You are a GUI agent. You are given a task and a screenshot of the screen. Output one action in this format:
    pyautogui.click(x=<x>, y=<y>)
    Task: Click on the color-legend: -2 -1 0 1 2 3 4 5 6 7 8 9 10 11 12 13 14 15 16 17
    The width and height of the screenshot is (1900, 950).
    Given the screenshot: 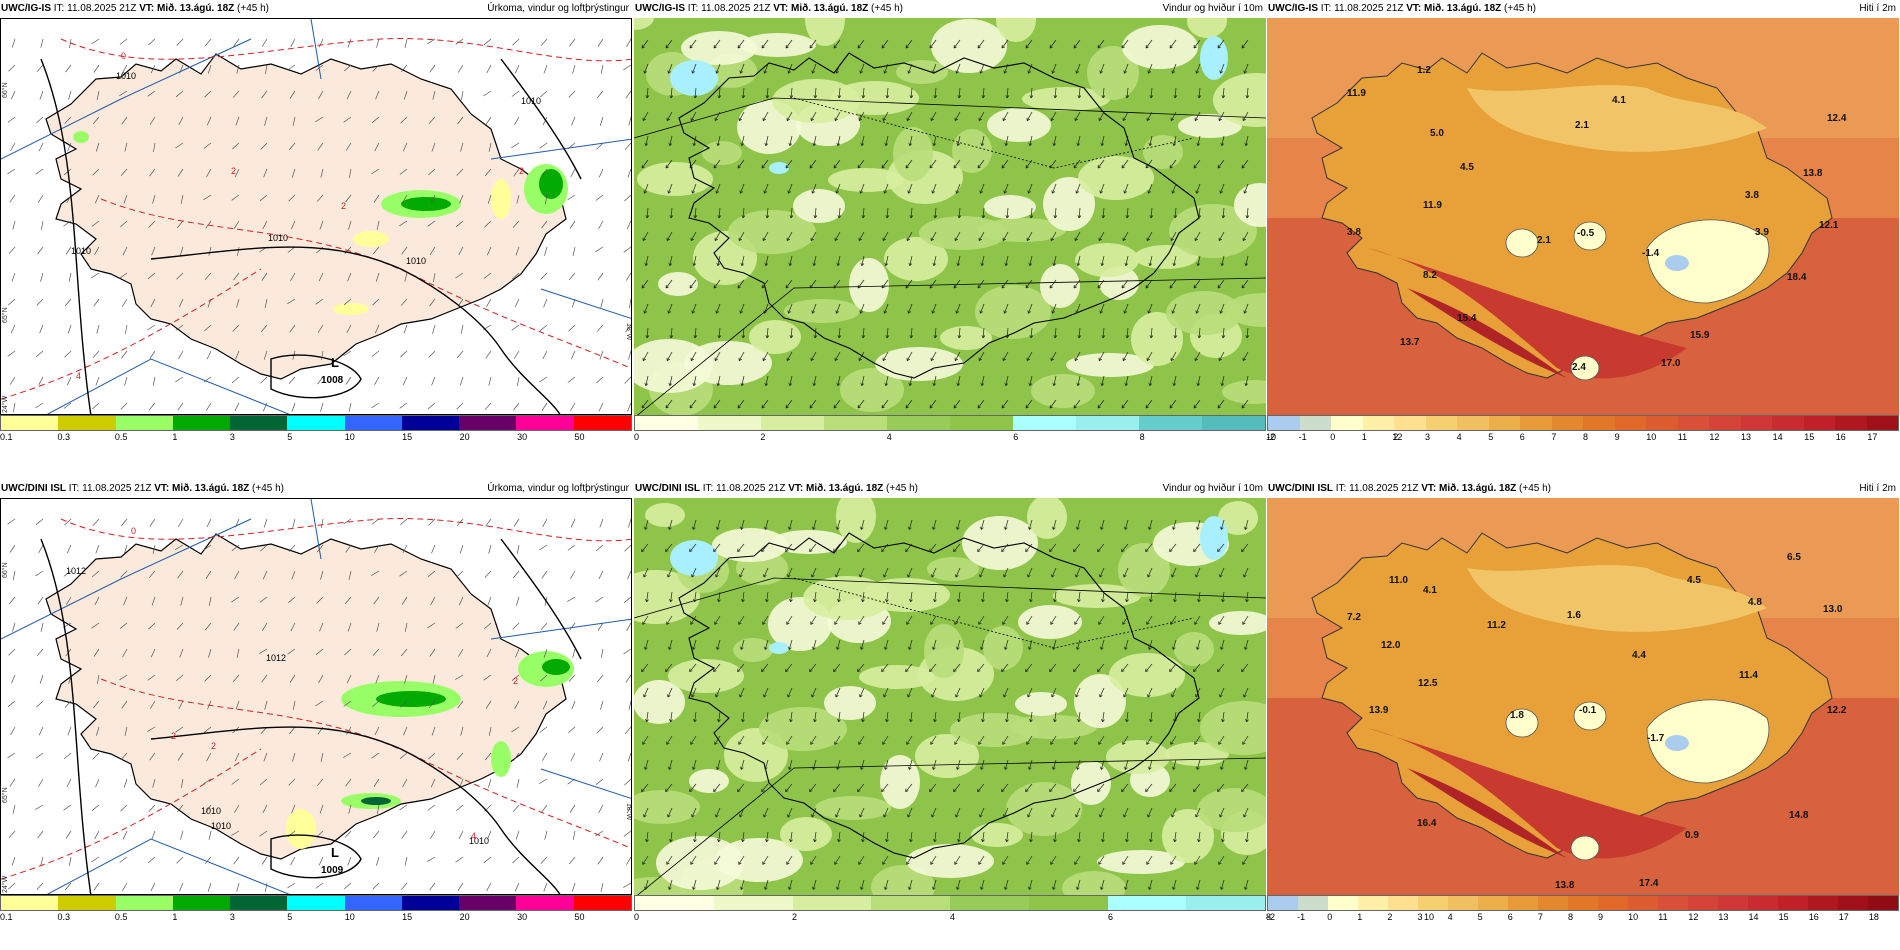 What is the action you would take?
    pyautogui.click(x=1583, y=430)
    